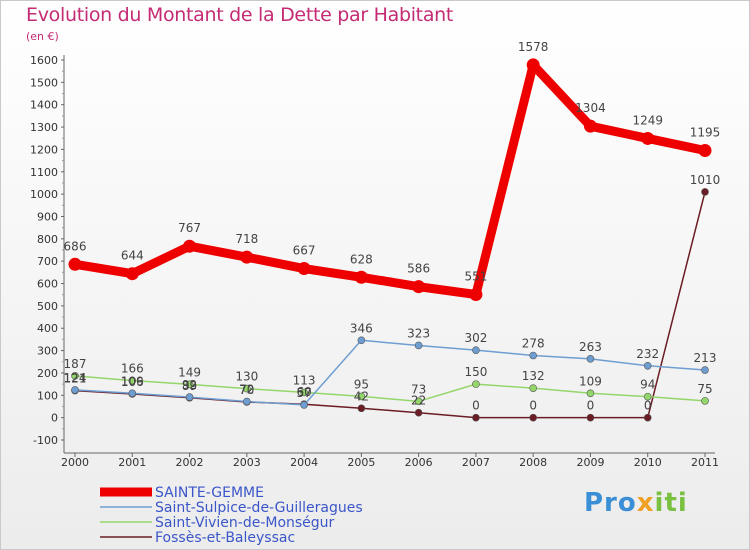 The width and height of the screenshot is (750, 550). I want to click on x-tick-label: 2011, so click(705, 462).